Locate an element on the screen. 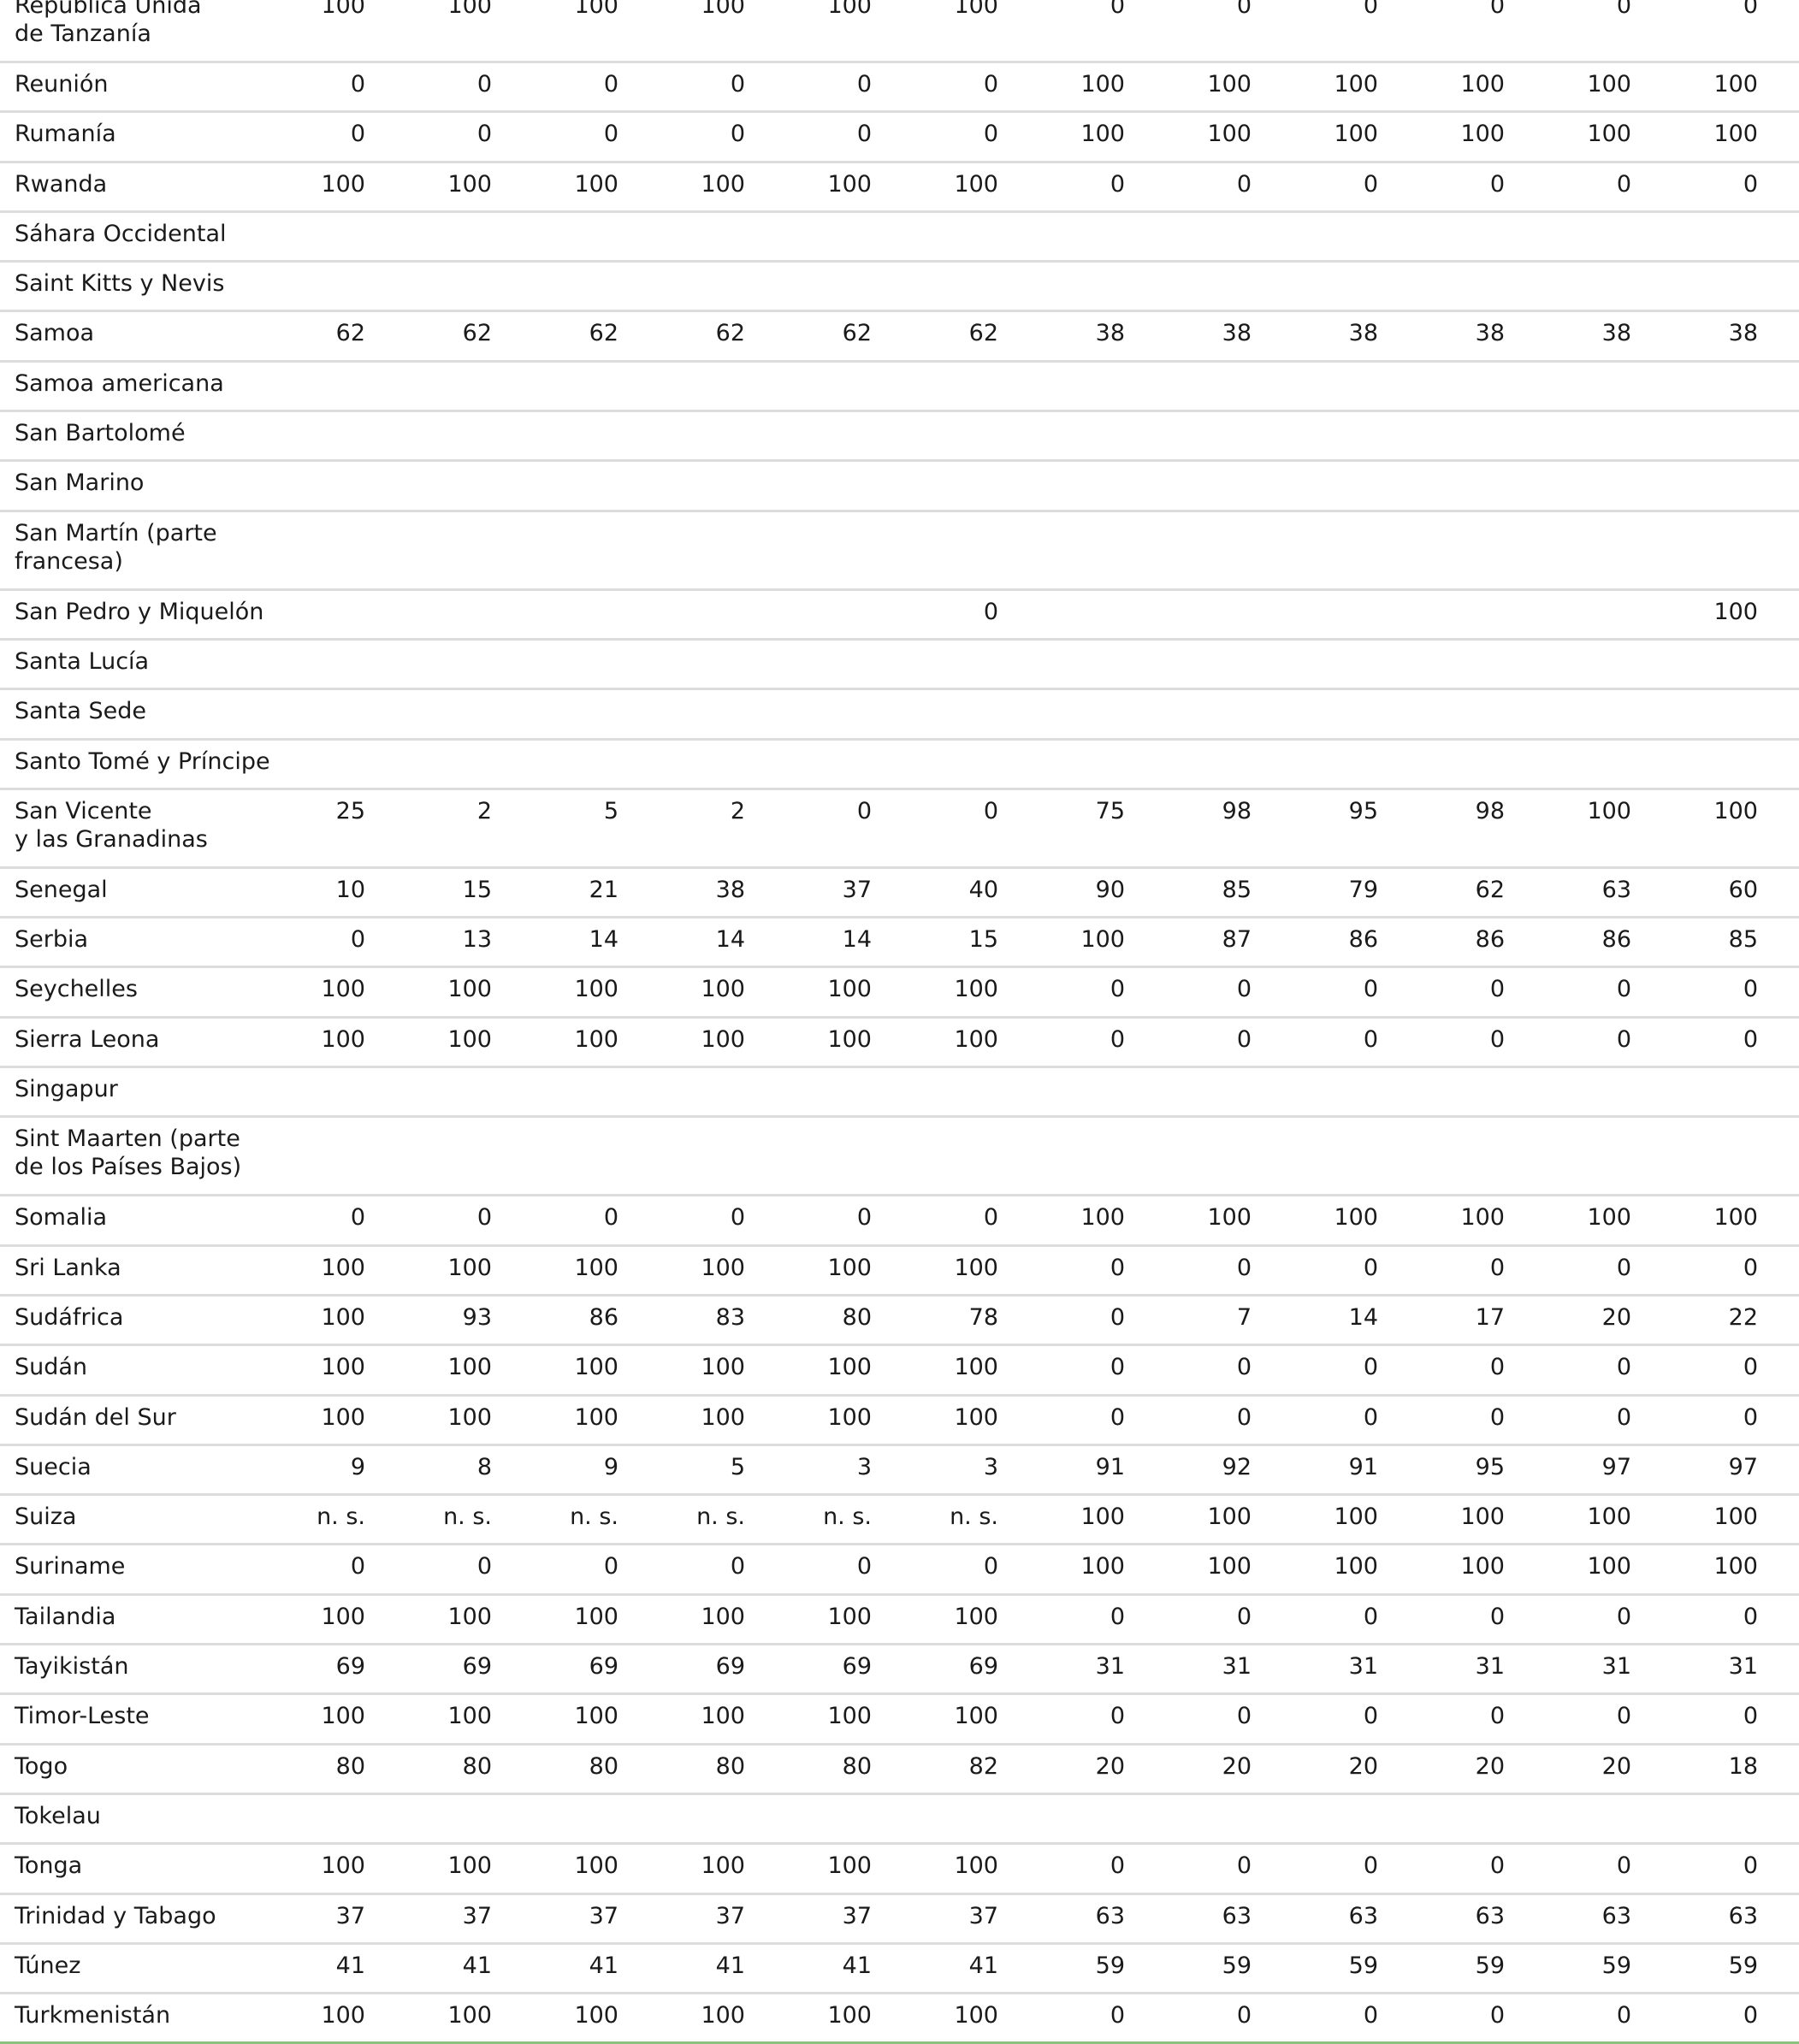  country-name: Santa Lucía is located at coordinates (82, 661).